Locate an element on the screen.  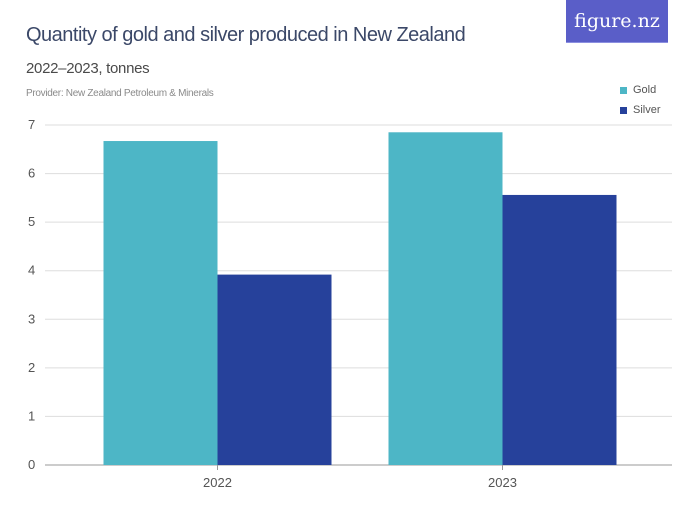
y-tick-label: 5 is located at coordinates (31, 221).